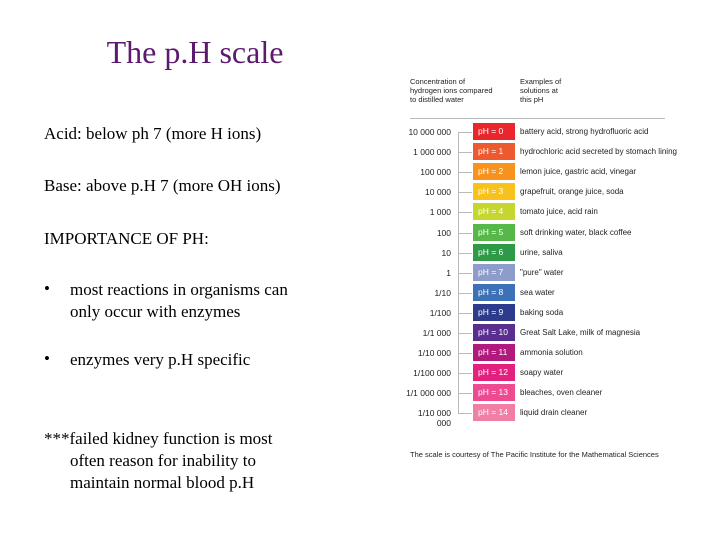 This screenshot has width=720, height=540. I want to click on ph-swatch: pH = 9, so click(494, 312).